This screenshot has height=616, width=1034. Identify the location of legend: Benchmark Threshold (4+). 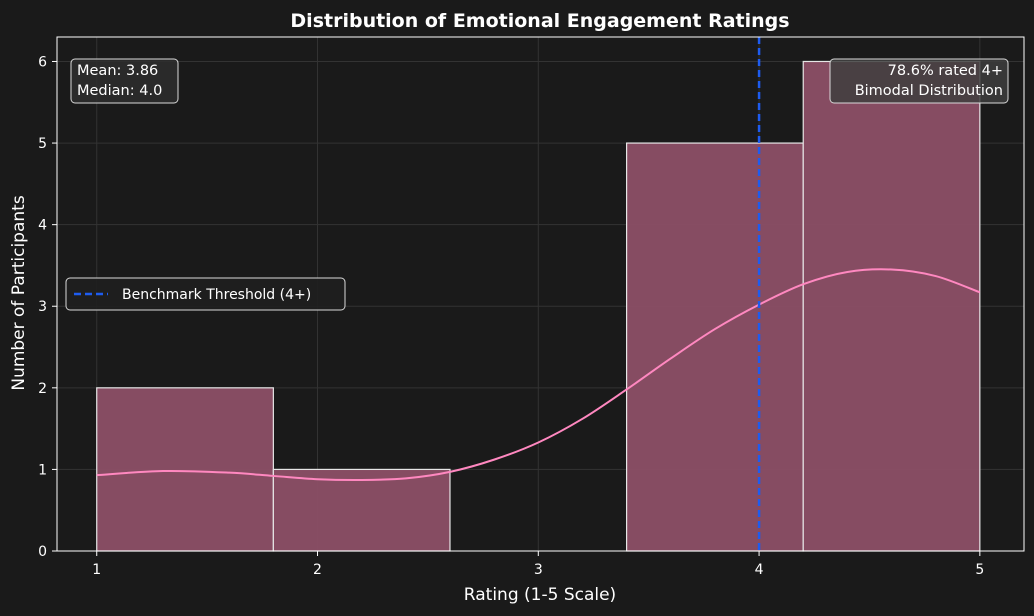
(205, 294).